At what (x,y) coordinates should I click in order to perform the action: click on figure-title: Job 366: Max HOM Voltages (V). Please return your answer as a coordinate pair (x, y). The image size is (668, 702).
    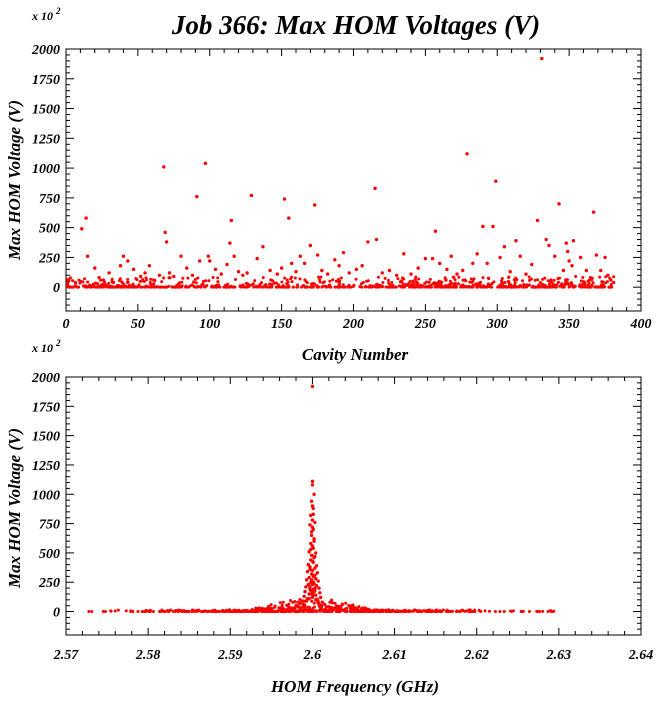
    Looking at the image, I should click on (355, 25).